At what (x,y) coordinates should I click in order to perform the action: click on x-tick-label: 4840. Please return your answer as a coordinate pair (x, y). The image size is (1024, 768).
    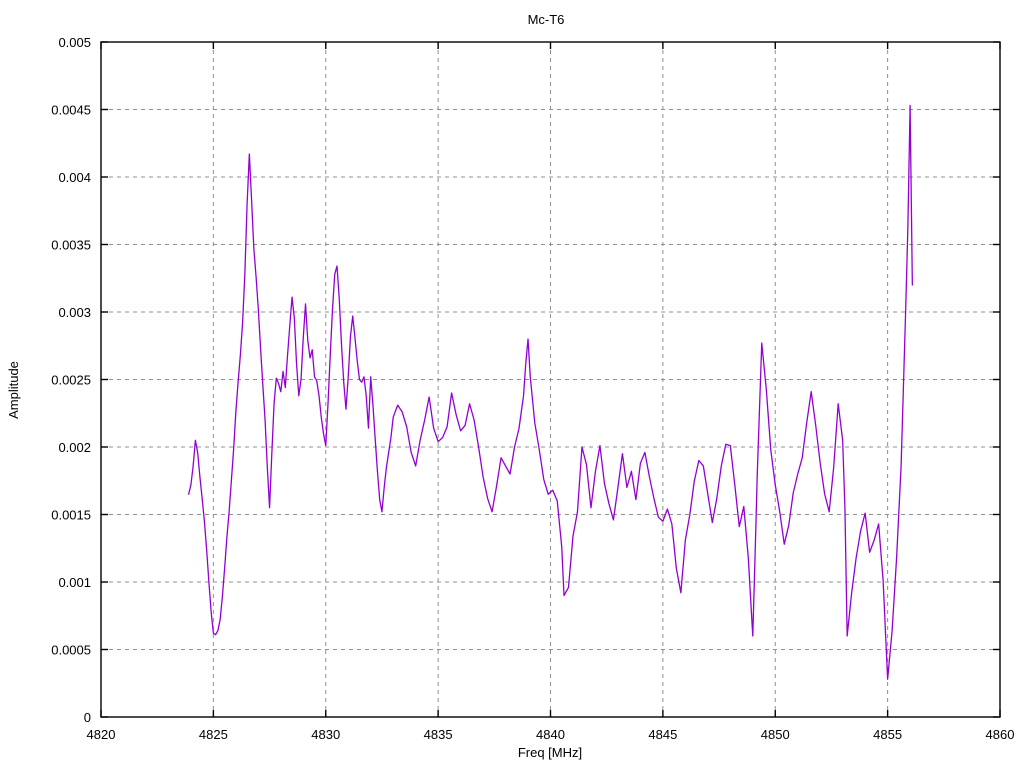
    Looking at the image, I should click on (550, 734).